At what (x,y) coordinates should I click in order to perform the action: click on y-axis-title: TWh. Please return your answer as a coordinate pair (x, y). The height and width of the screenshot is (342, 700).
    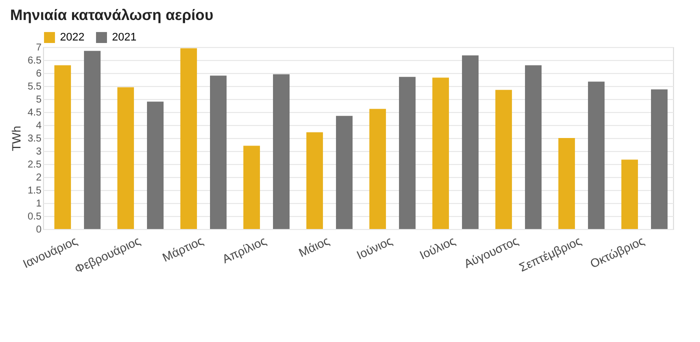
    Looking at the image, I should click on (17, 139).